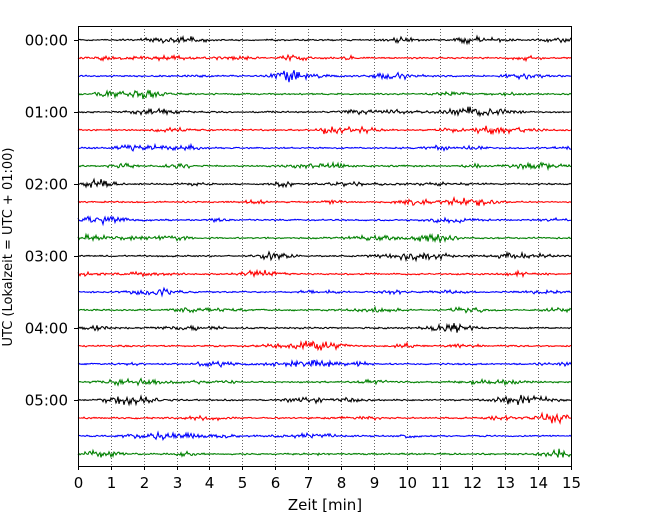  What do you see at coordinates (571, 483) in the screenshot?
I see `x-tick-label: 15` at bounding box center [571, 483].